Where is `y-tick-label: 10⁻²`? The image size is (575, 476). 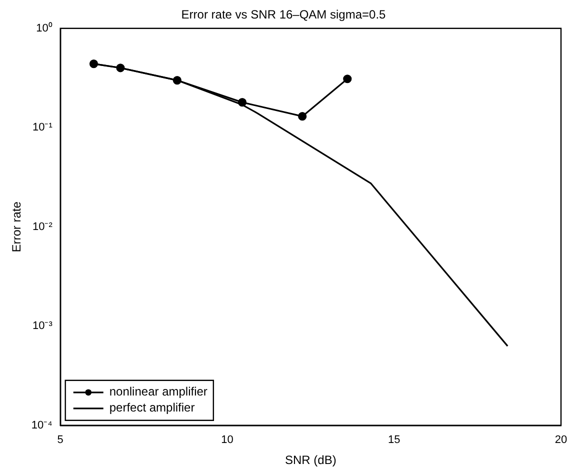
y-tick-label: 10⁻² is located at coordinates (42, 226).